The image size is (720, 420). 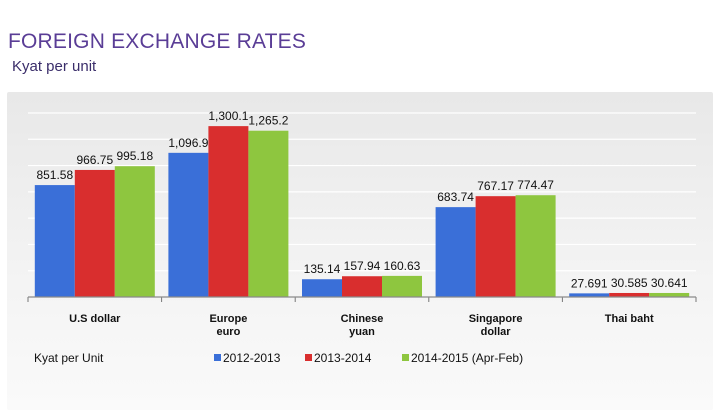 I want to click on category-label: Singapore, so click(x=496, y=319).